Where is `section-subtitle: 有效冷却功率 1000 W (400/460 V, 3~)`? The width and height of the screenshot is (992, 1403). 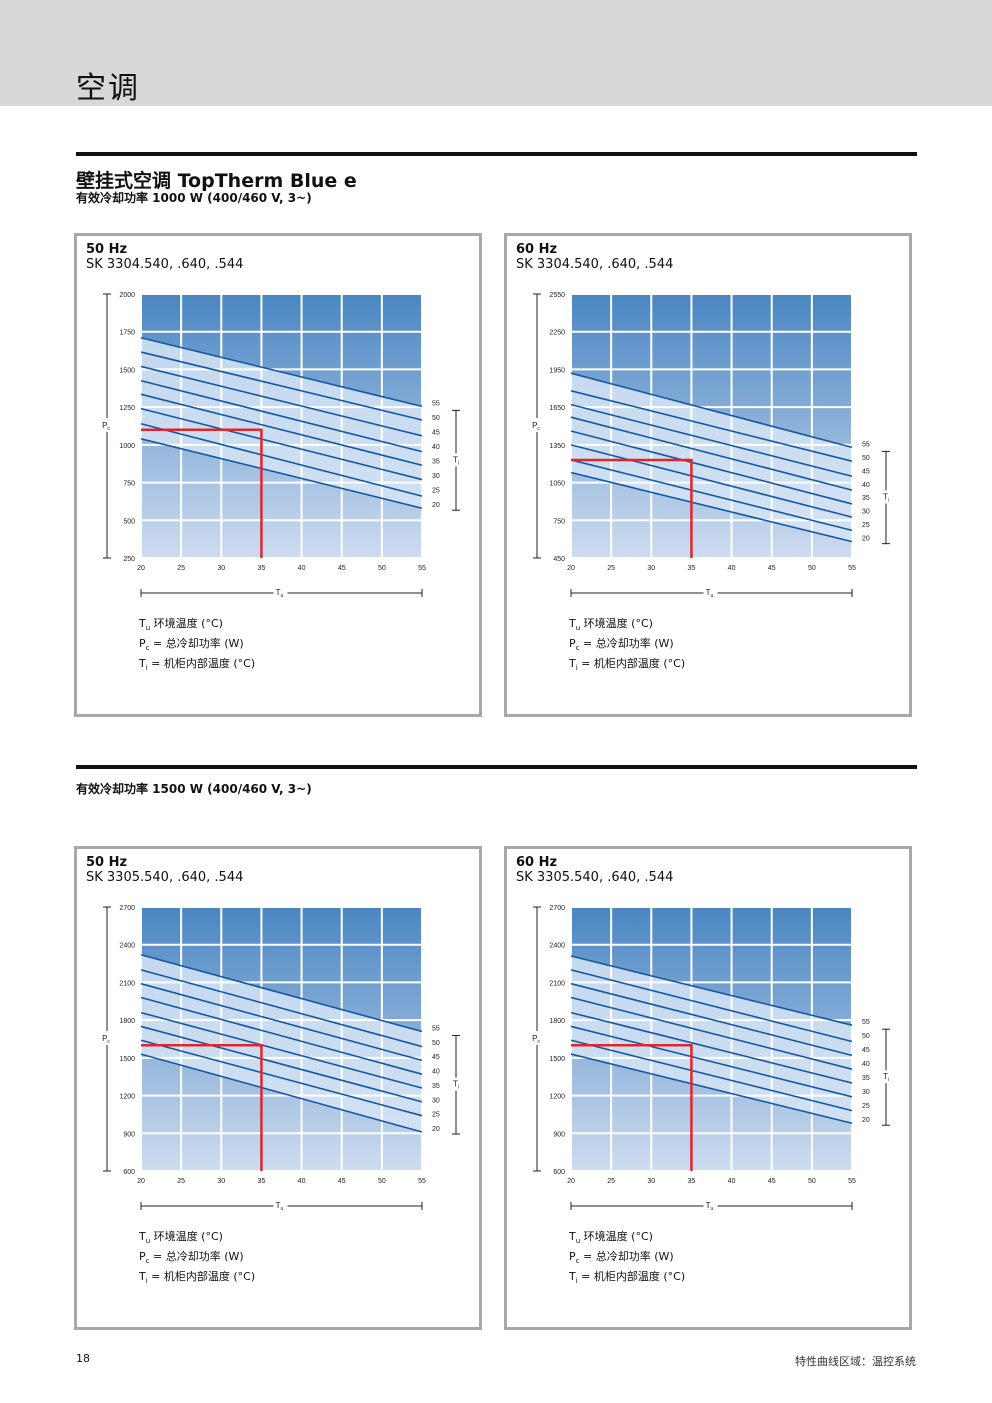 section-subtitle: 有效冷却功率 1000 W (400/460 V, 3~) is located at coordinates (194, 198).